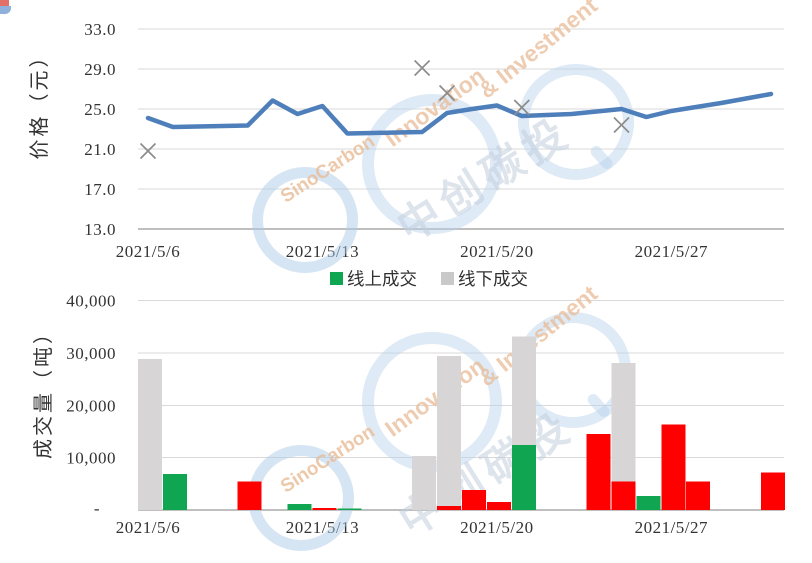 This screenshot has height=563, width=812. I want to click on volume-legend: 线上成交 线下成交, so click(429, 278).